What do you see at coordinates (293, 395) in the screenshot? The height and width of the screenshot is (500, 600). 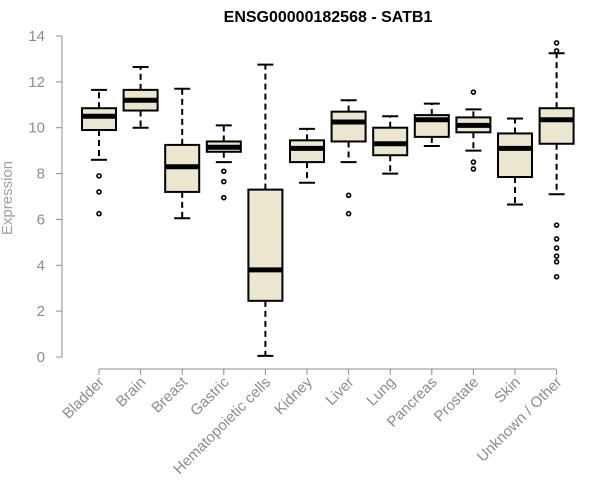 I see `x-tick-label: Kidney` at bounding box center [293, 395].